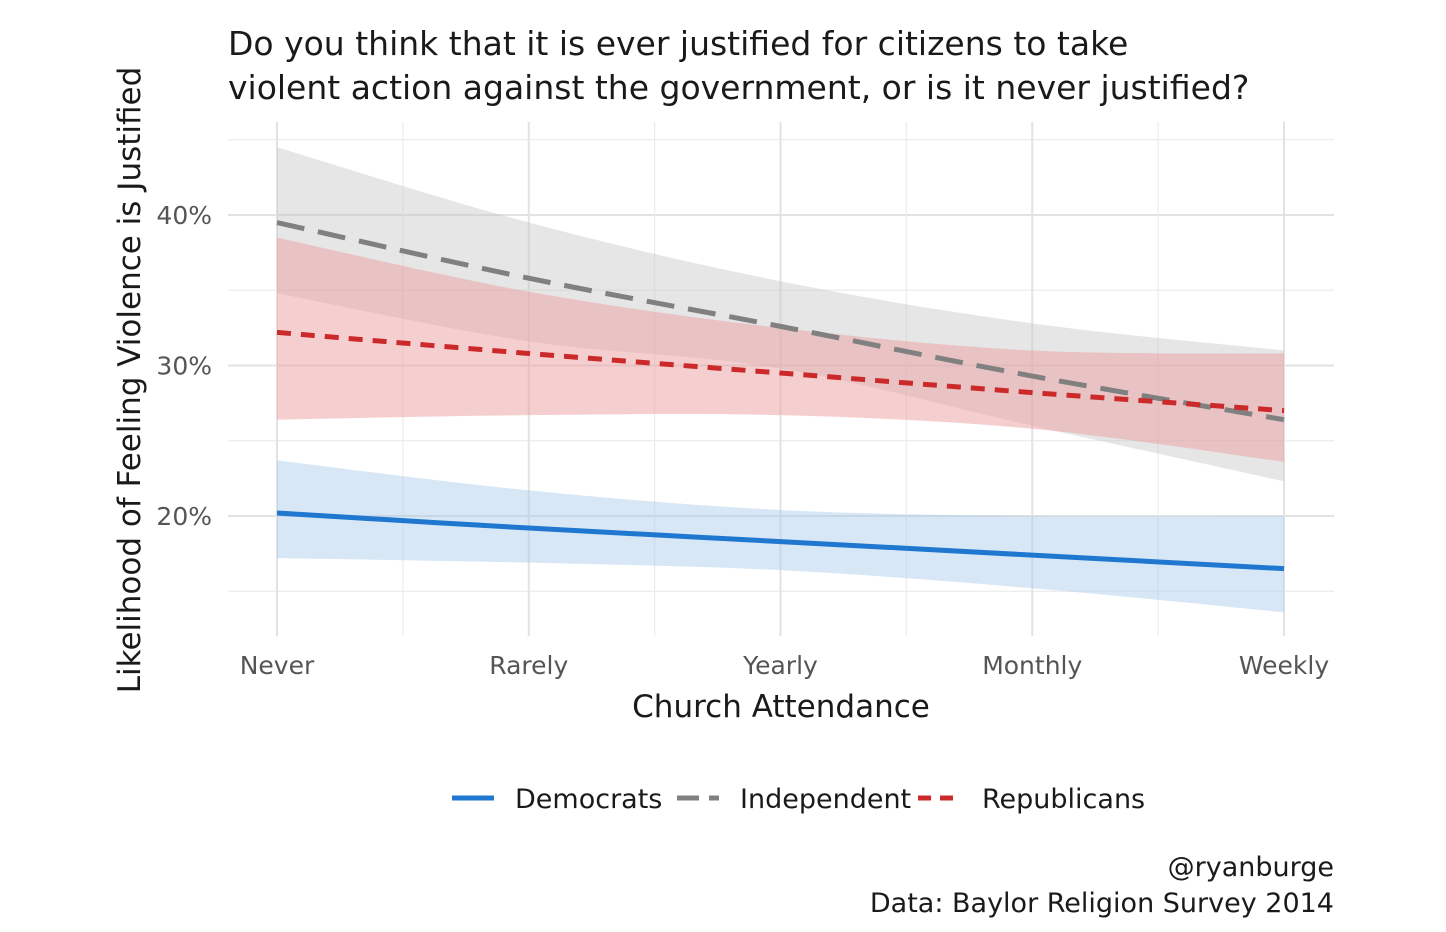 This screenshot has height=932, width=1446. I want to click on x-tick-label: Never, so click(277, 665).